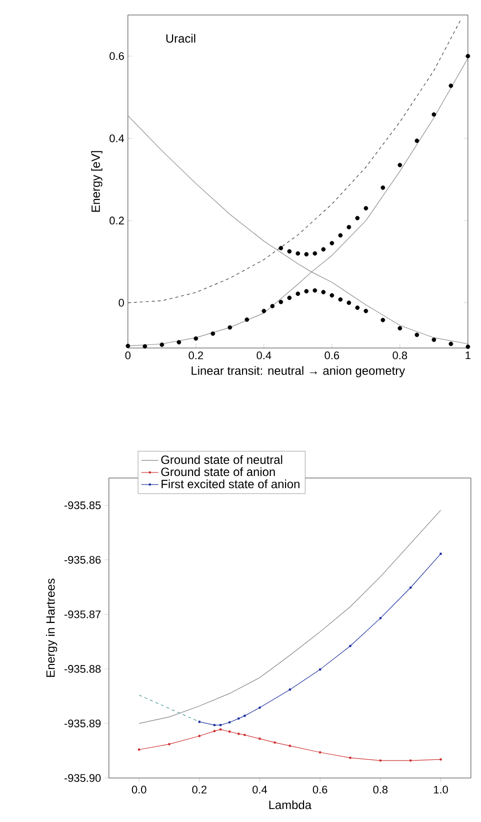 The height and width of the screenshot is (822, 481). What do you see at coordinates (181, 38) in the screenshot?
I see `annotation: Uracil` at bounding box center [181, 38].